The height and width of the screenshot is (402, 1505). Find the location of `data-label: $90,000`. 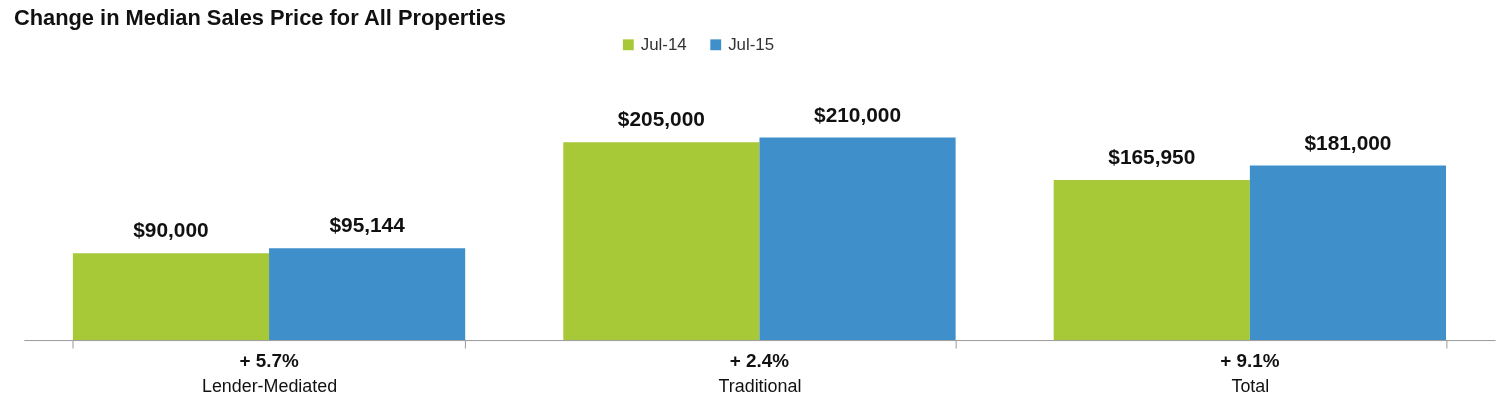

data-label: $90,000 is located at coordinates (171, 230).